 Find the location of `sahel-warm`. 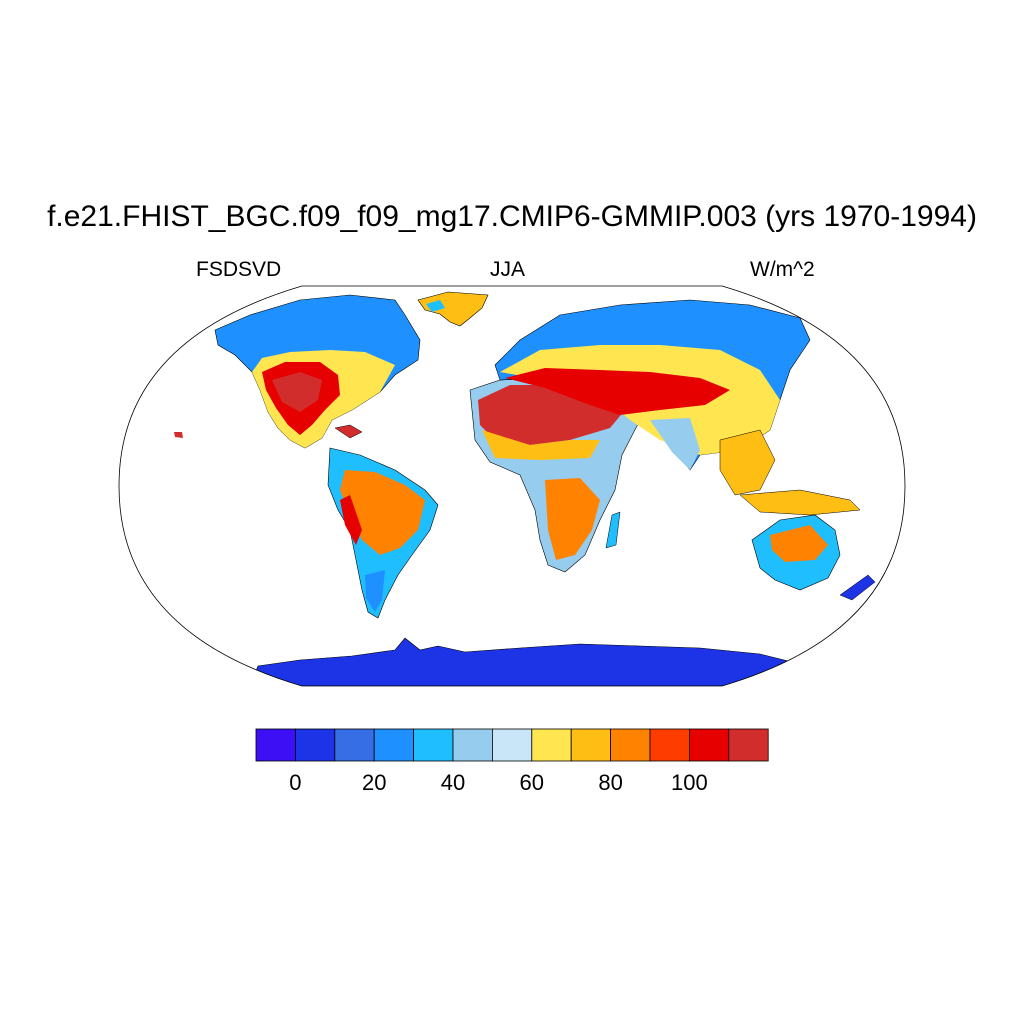

sahel-warm is located at coordinates (541, 445).